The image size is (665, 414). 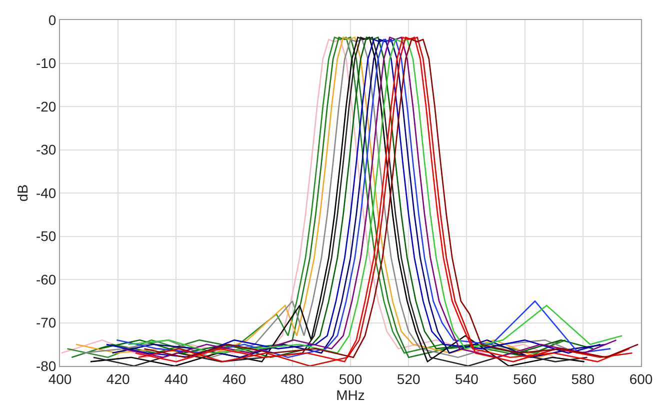 What do you see at coordinates (350, 394) in the screenshot?
I see `x-axis-title: MHz` at bounding box center [350, 394].